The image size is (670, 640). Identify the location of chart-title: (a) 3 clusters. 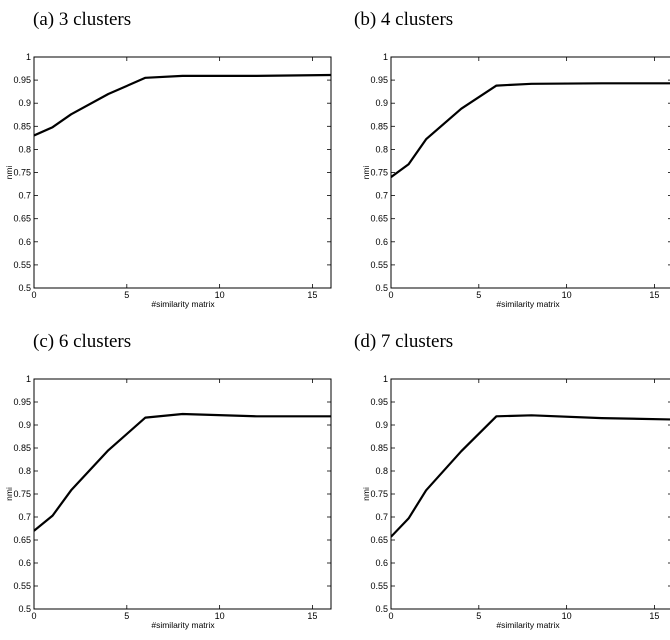
(82, 19).